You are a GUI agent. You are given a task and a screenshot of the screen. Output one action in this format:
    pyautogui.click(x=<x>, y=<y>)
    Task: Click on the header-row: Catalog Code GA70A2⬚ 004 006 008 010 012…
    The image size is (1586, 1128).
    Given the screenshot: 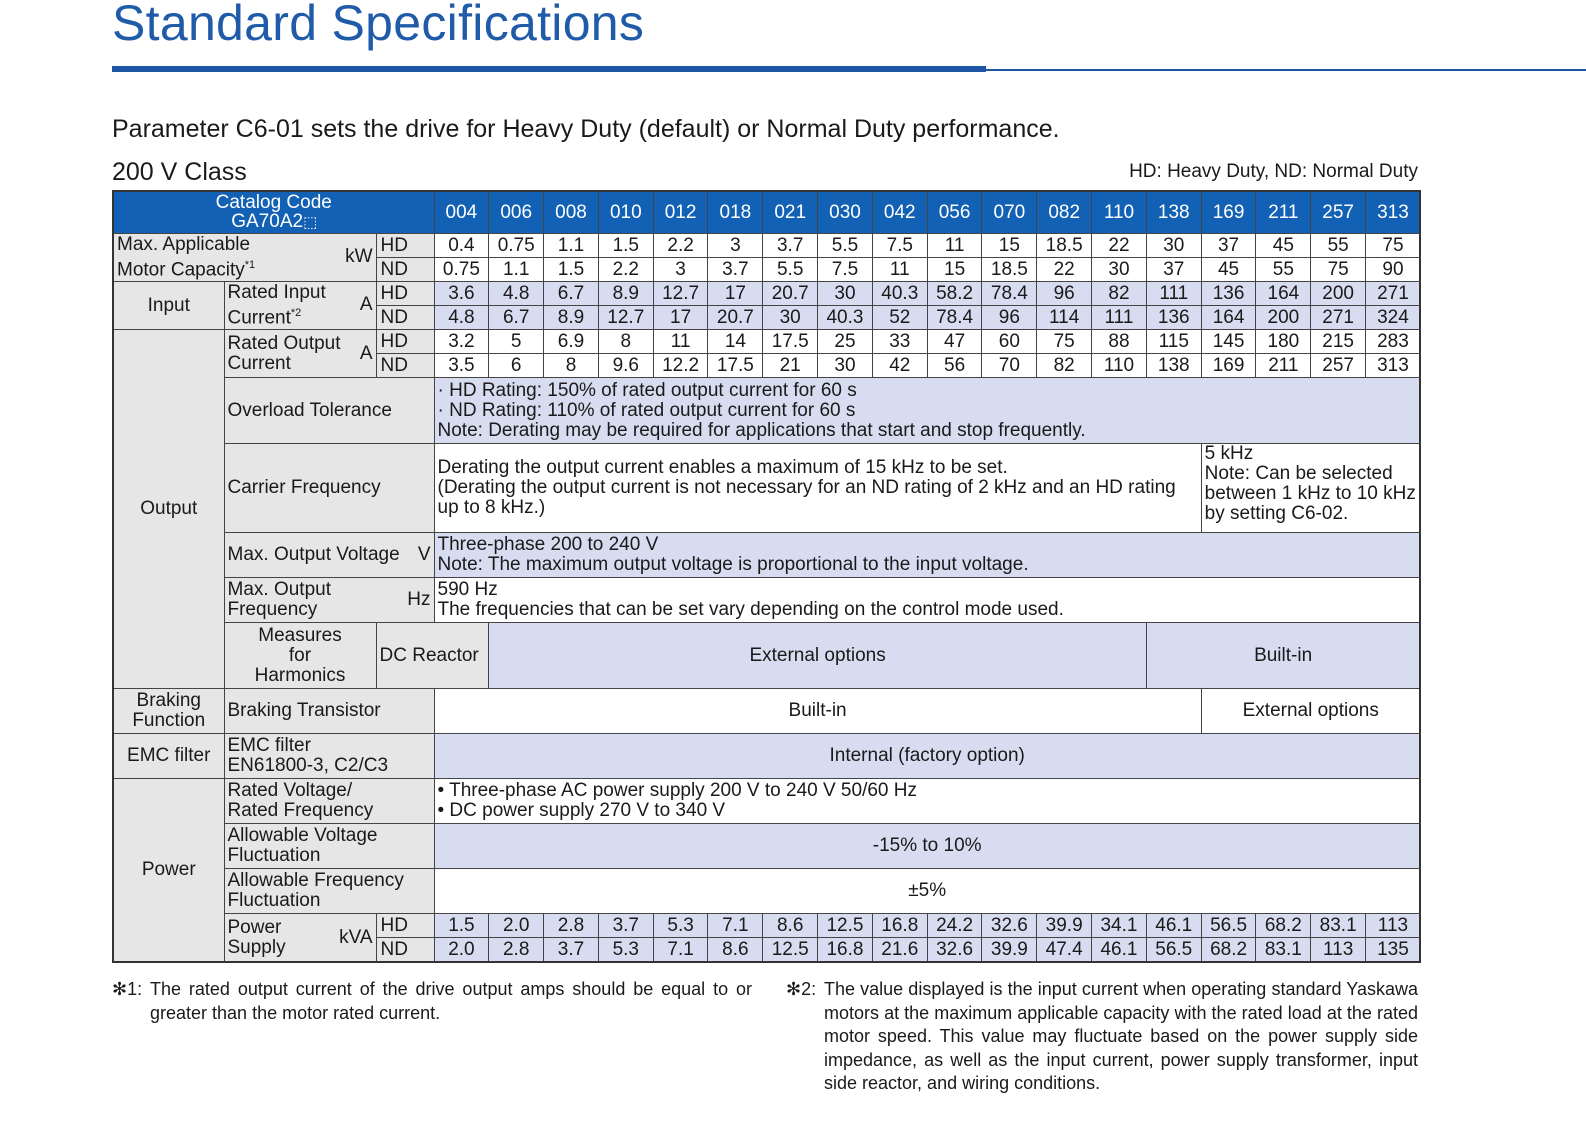 What is the action you would take?
    pyautogui.click(x=766, y=212)
    